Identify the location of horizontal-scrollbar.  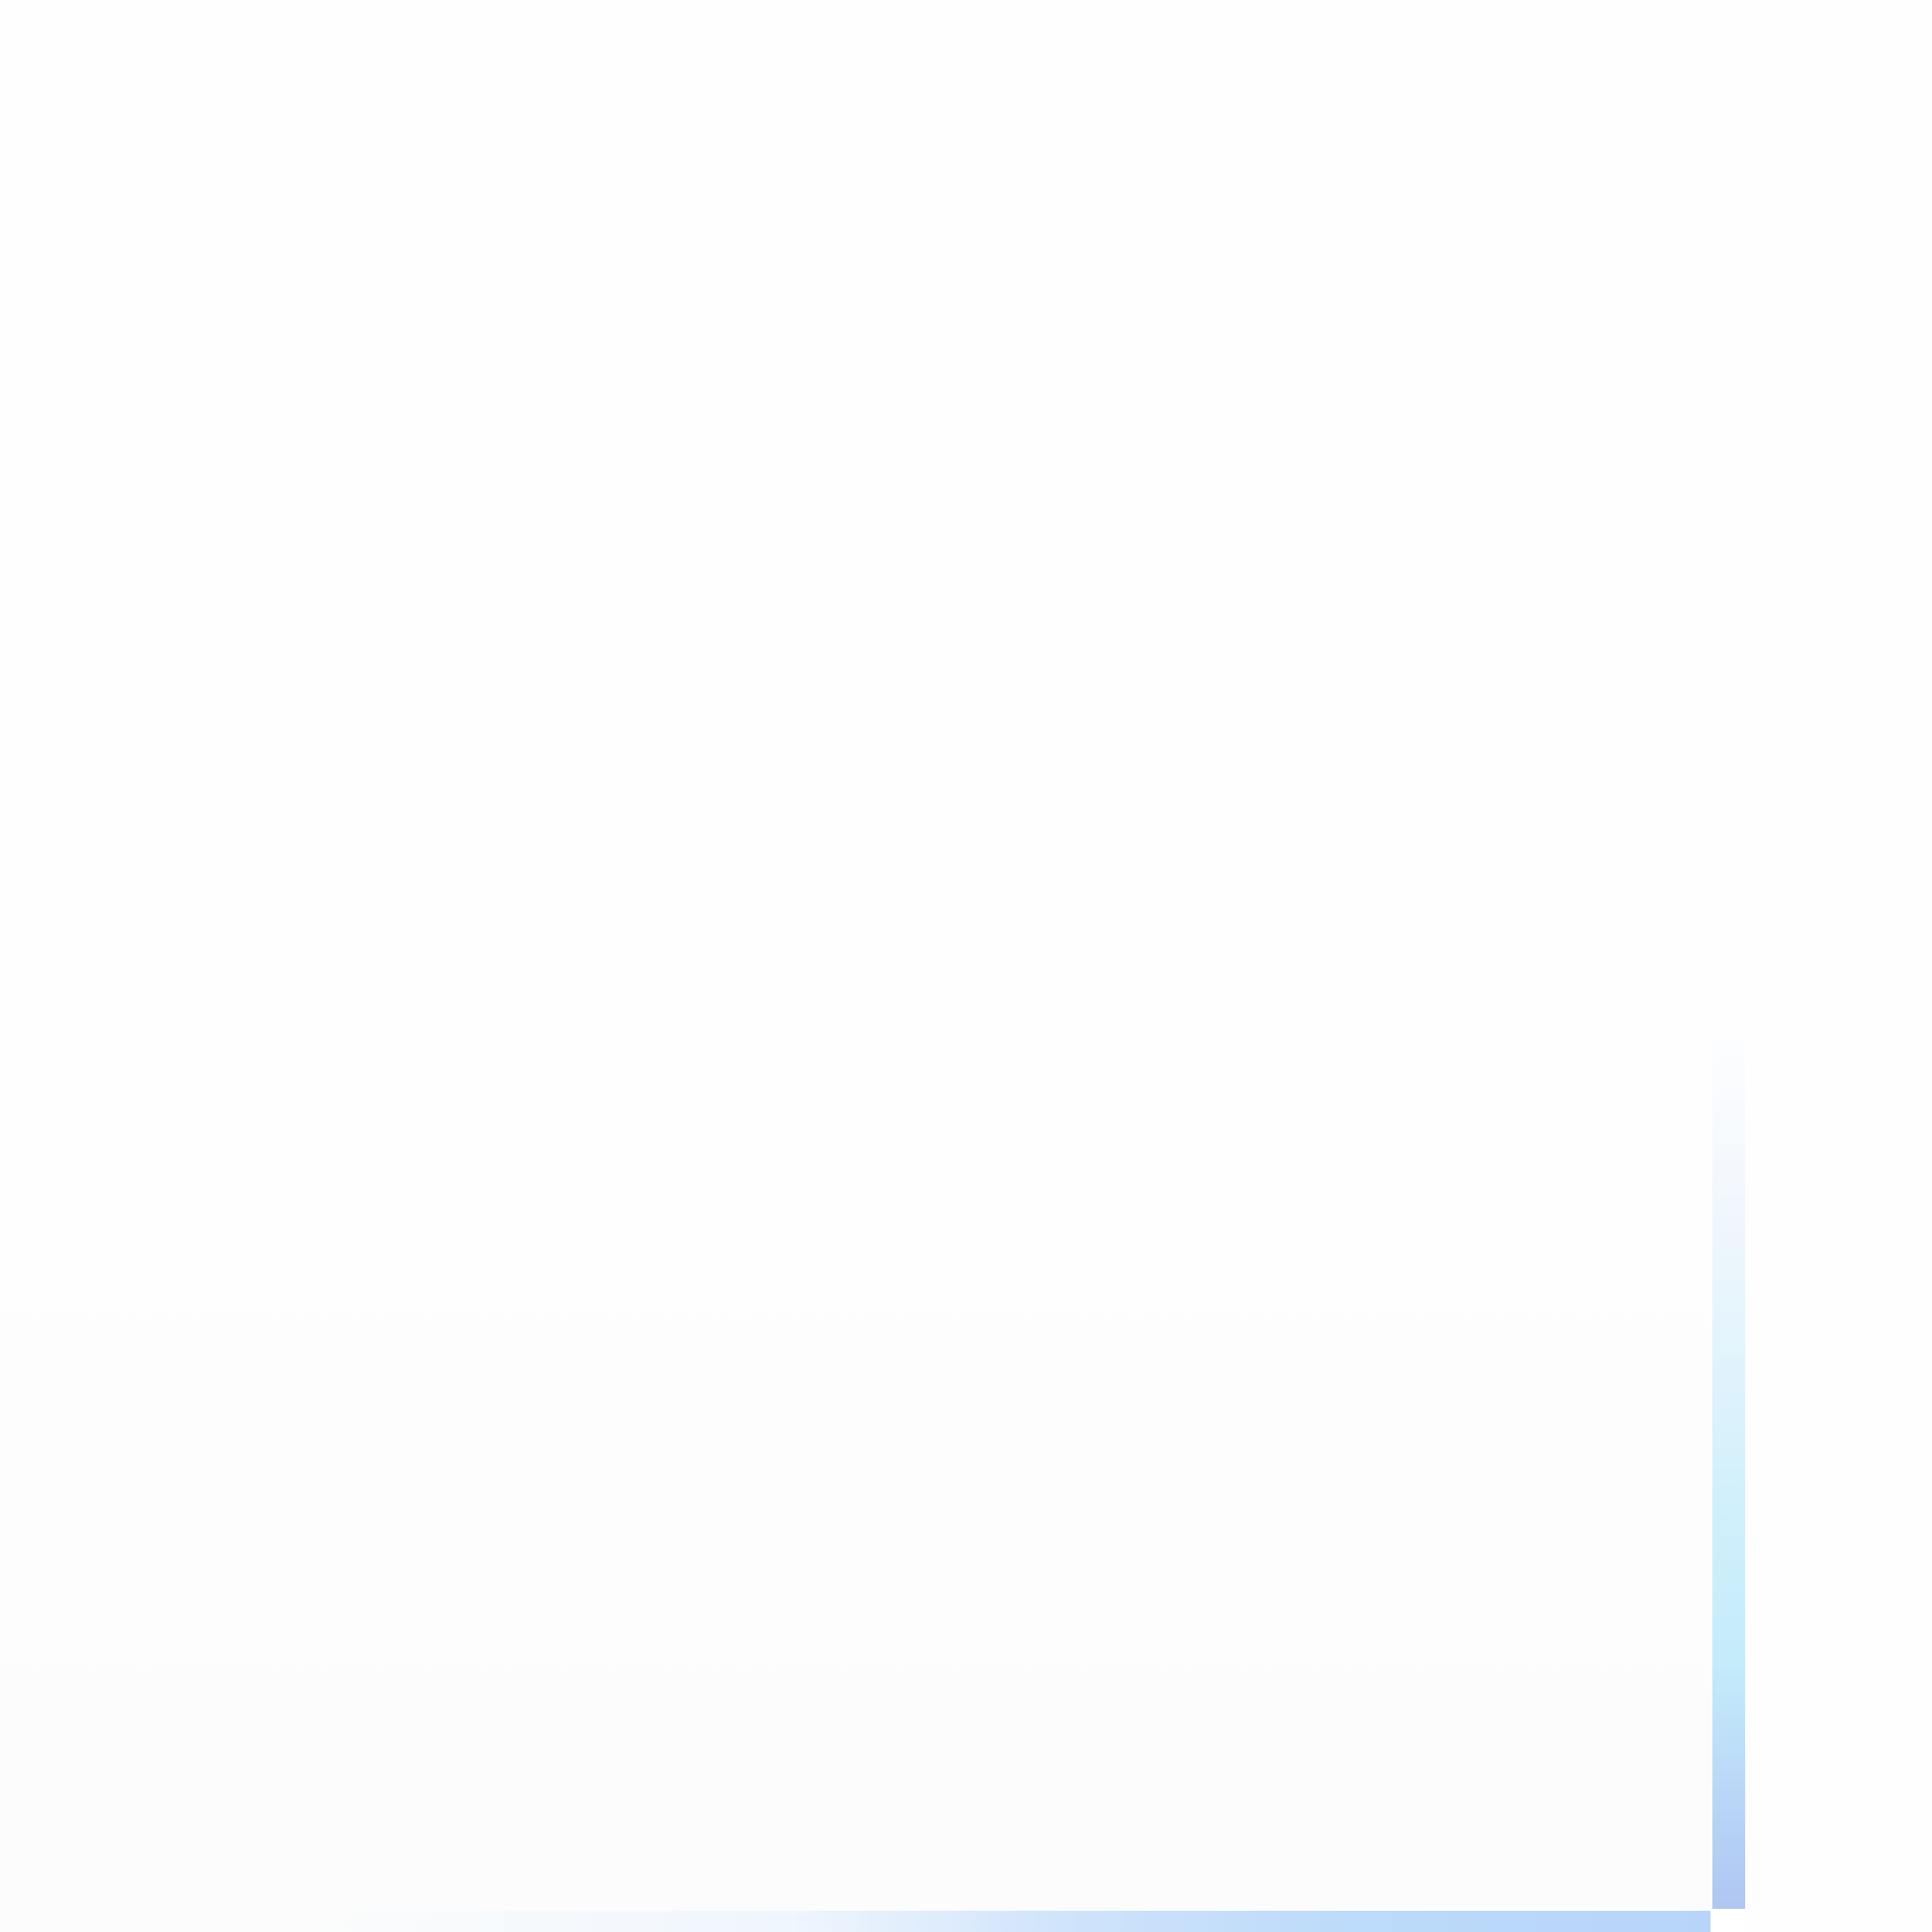
(999, 1921).